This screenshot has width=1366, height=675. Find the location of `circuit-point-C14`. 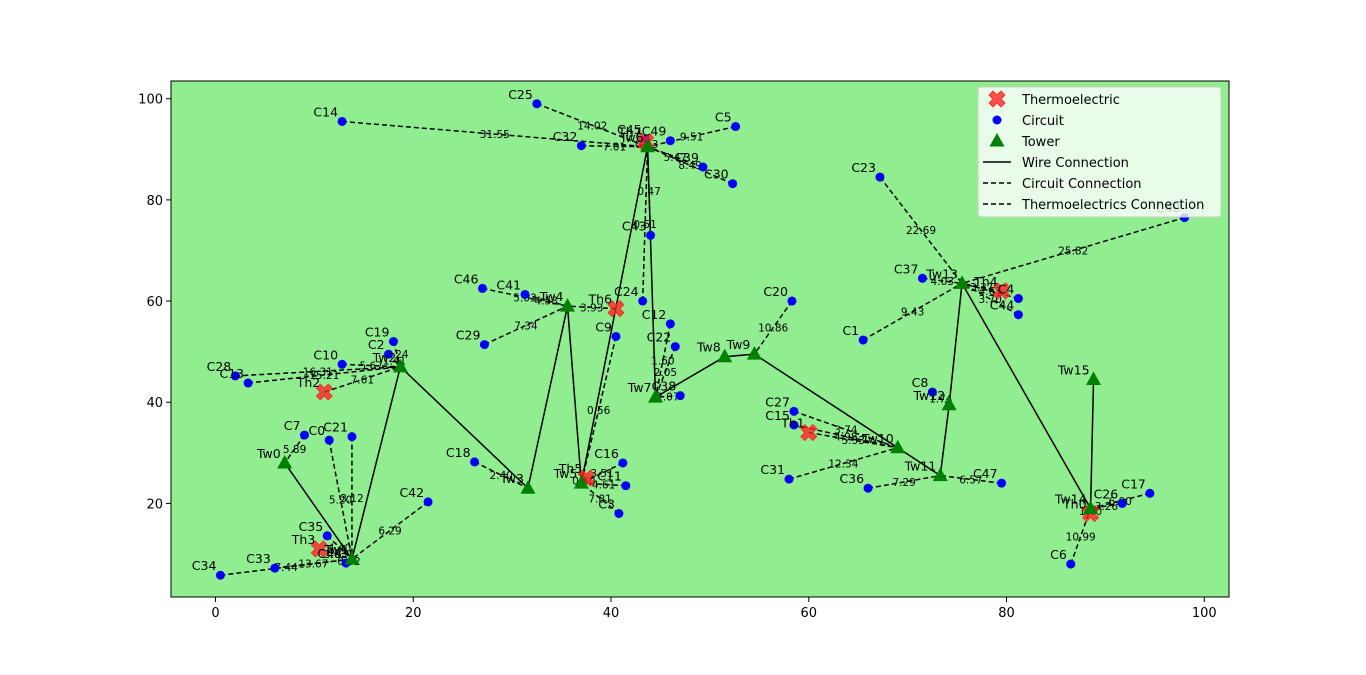

circuit-point-C14 is located at coordinates (342, 121).